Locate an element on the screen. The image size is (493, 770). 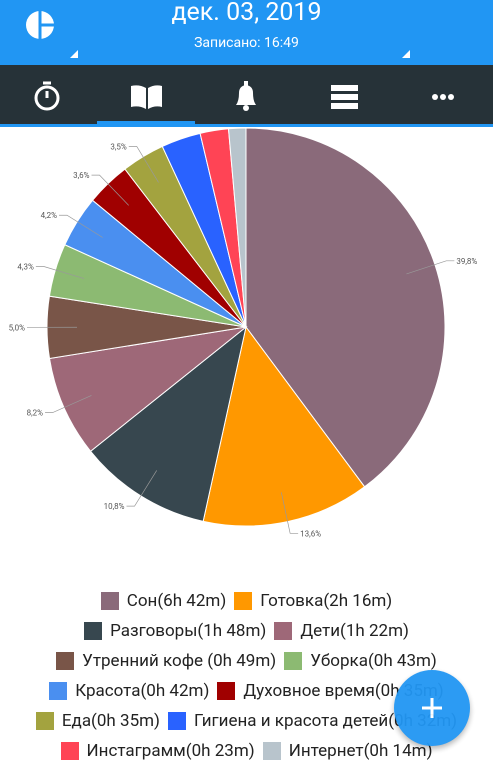
value-label: 3,6% is located at coordinates (81, 175).